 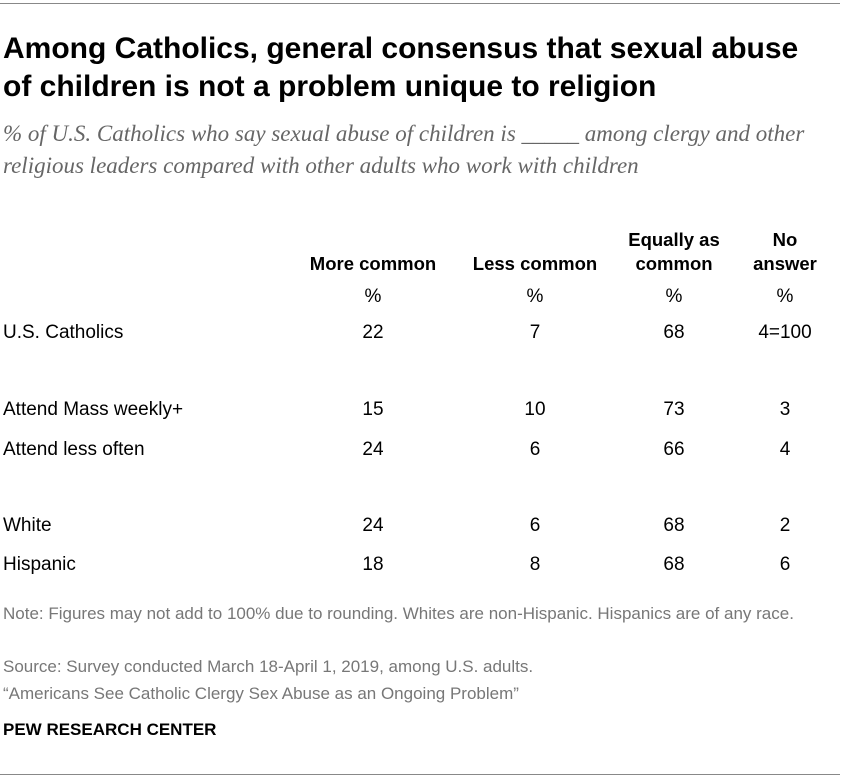 I want to click on row-label: U.S. Catholics, so click(x=63, y=332).